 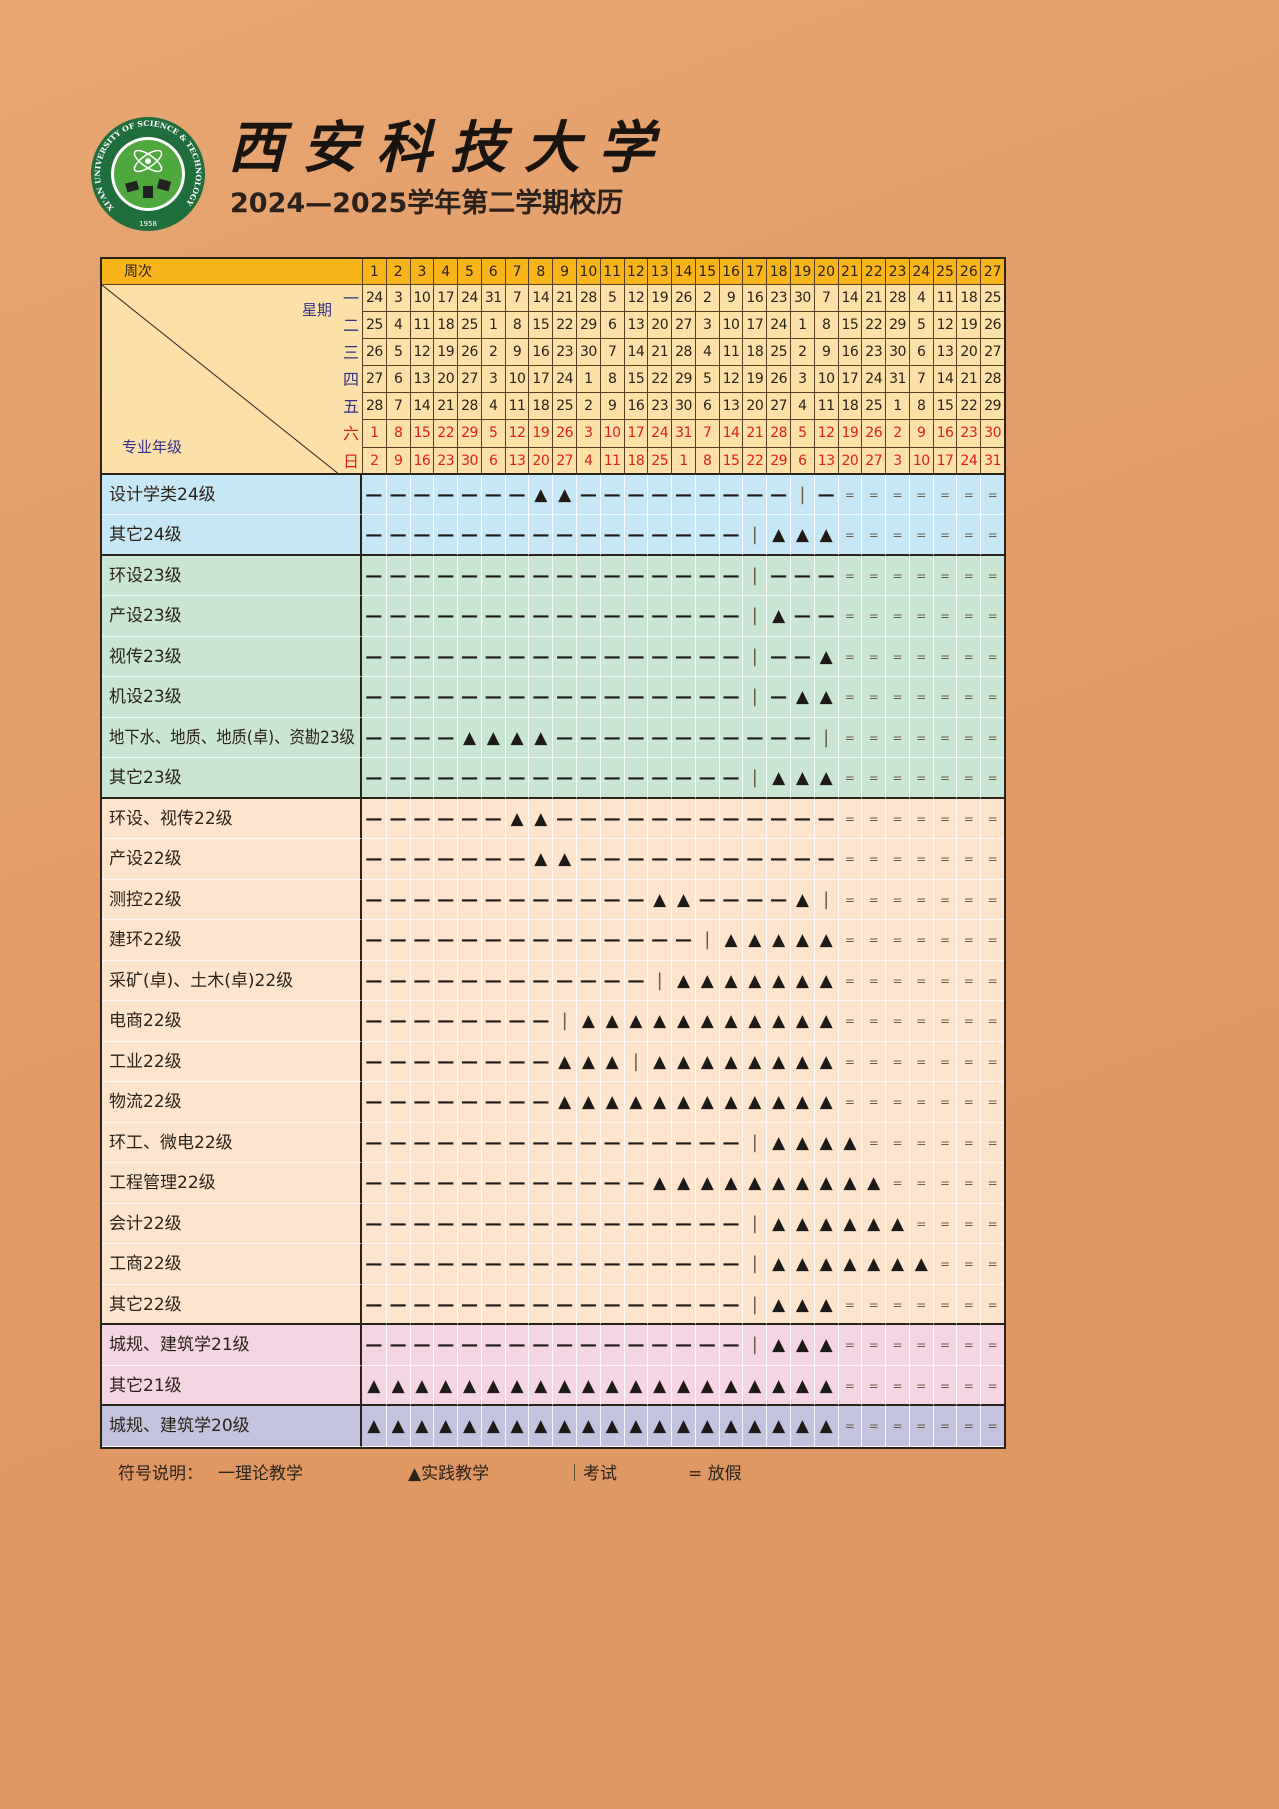 I want to click on week-number: 27, so click(x=992, y=272).